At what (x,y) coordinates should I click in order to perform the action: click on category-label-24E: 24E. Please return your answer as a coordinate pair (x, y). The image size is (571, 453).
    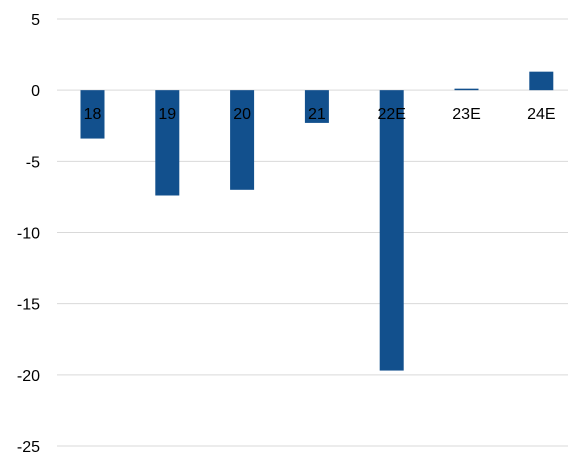
    Looking at the image, I should click on (541, 114).